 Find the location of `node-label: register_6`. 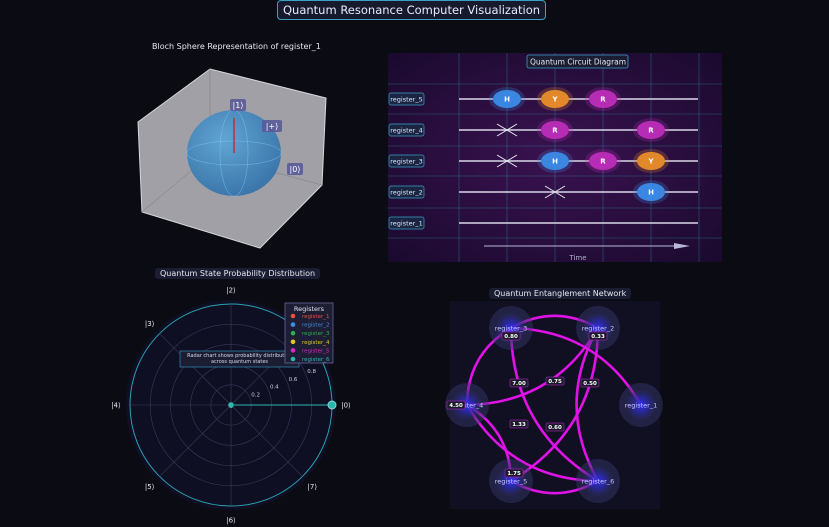

node-label: register_6 is located at coordinates (598, 482).